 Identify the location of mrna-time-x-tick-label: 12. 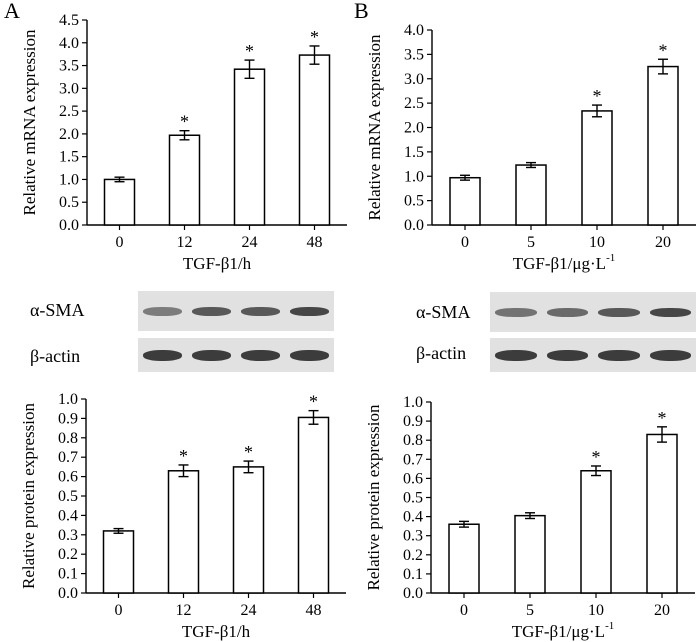
(185, 242).